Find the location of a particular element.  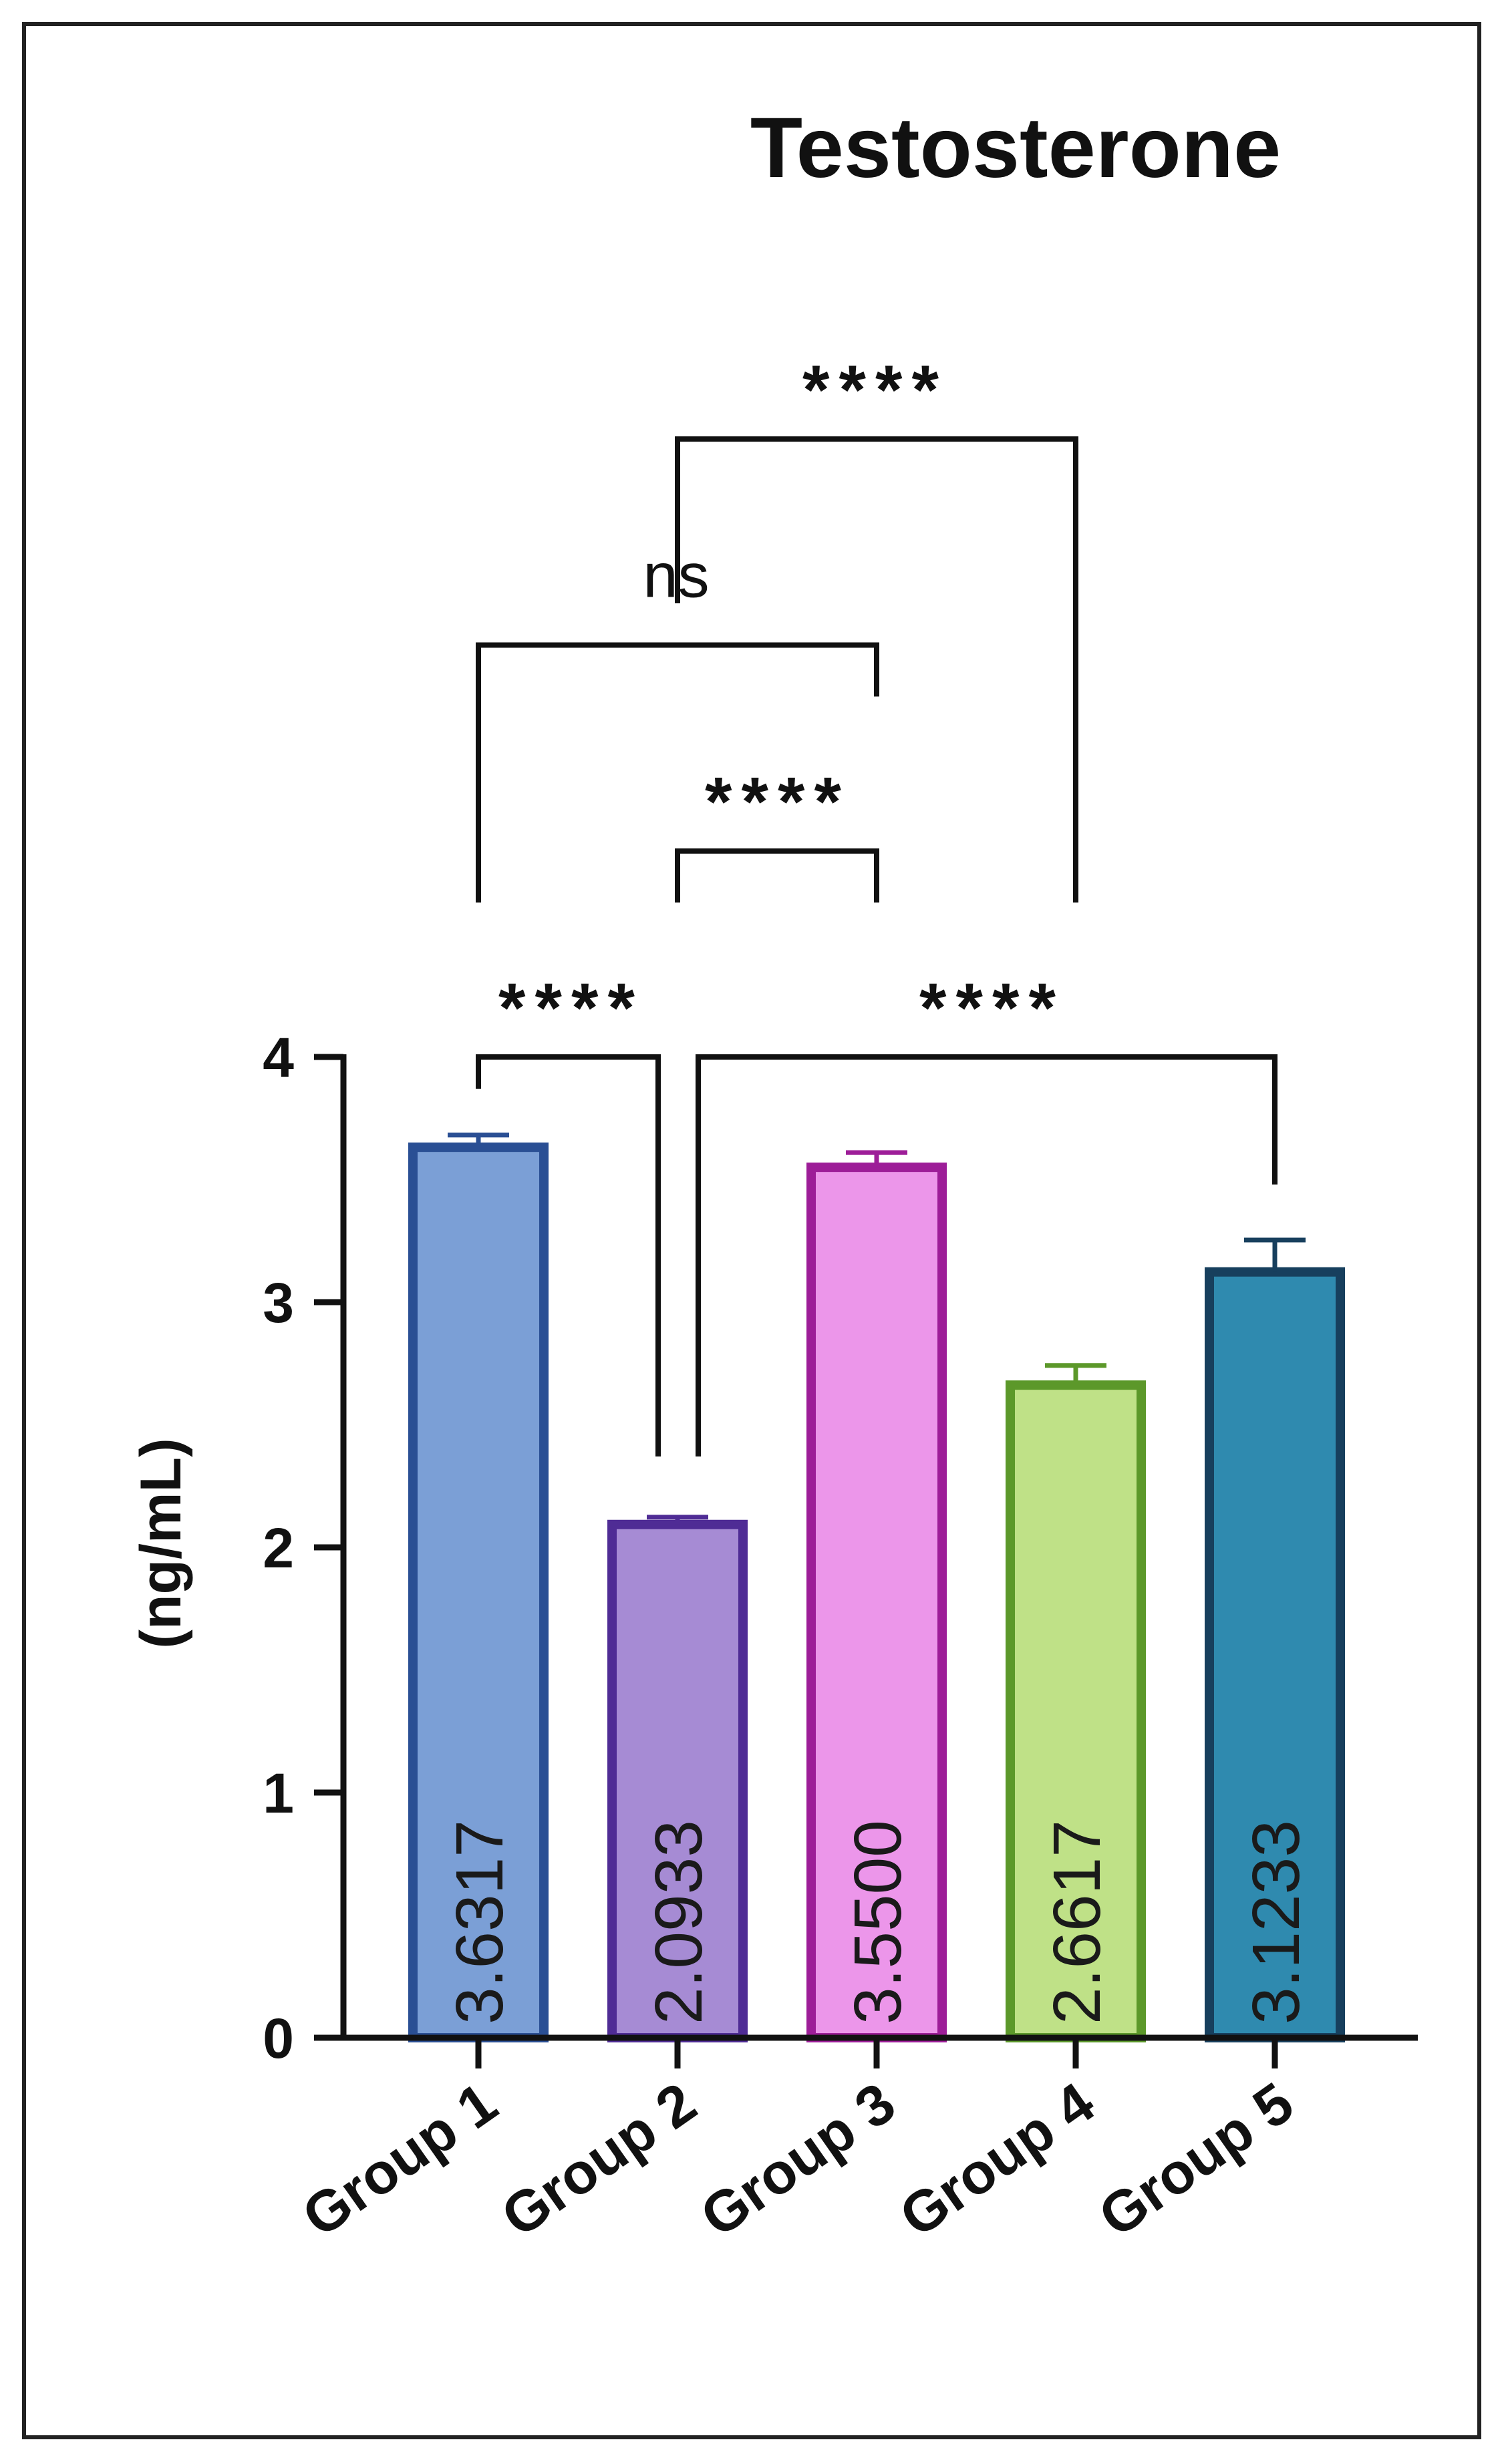

y-axis-label: (ng/mL) is located at coordinates (161, 1543).